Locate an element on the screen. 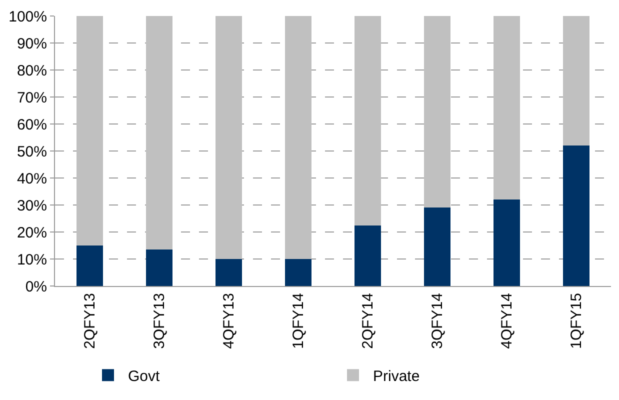 The image size is (619, 400). y-tick-label: 40% is located at coordinates (31, 179).